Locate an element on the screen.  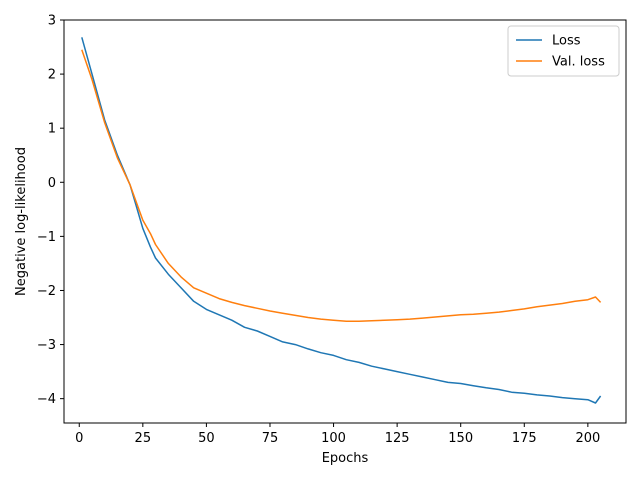
y-tick-label: −4 is located at coordinates (46, 399).